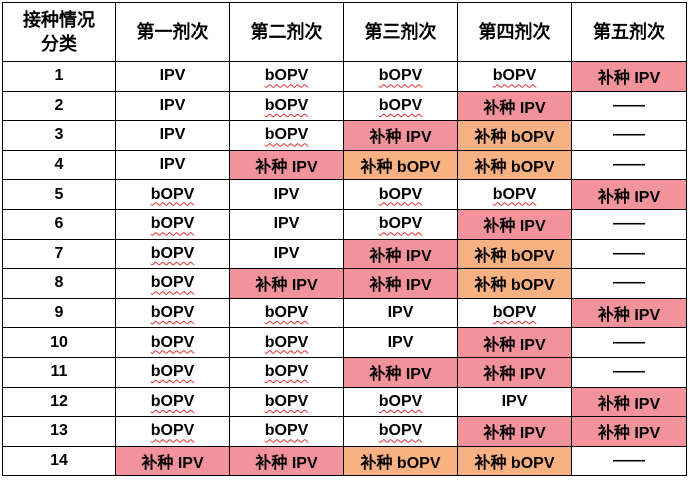  I want to click on row-label: 3, so click(59, 135).